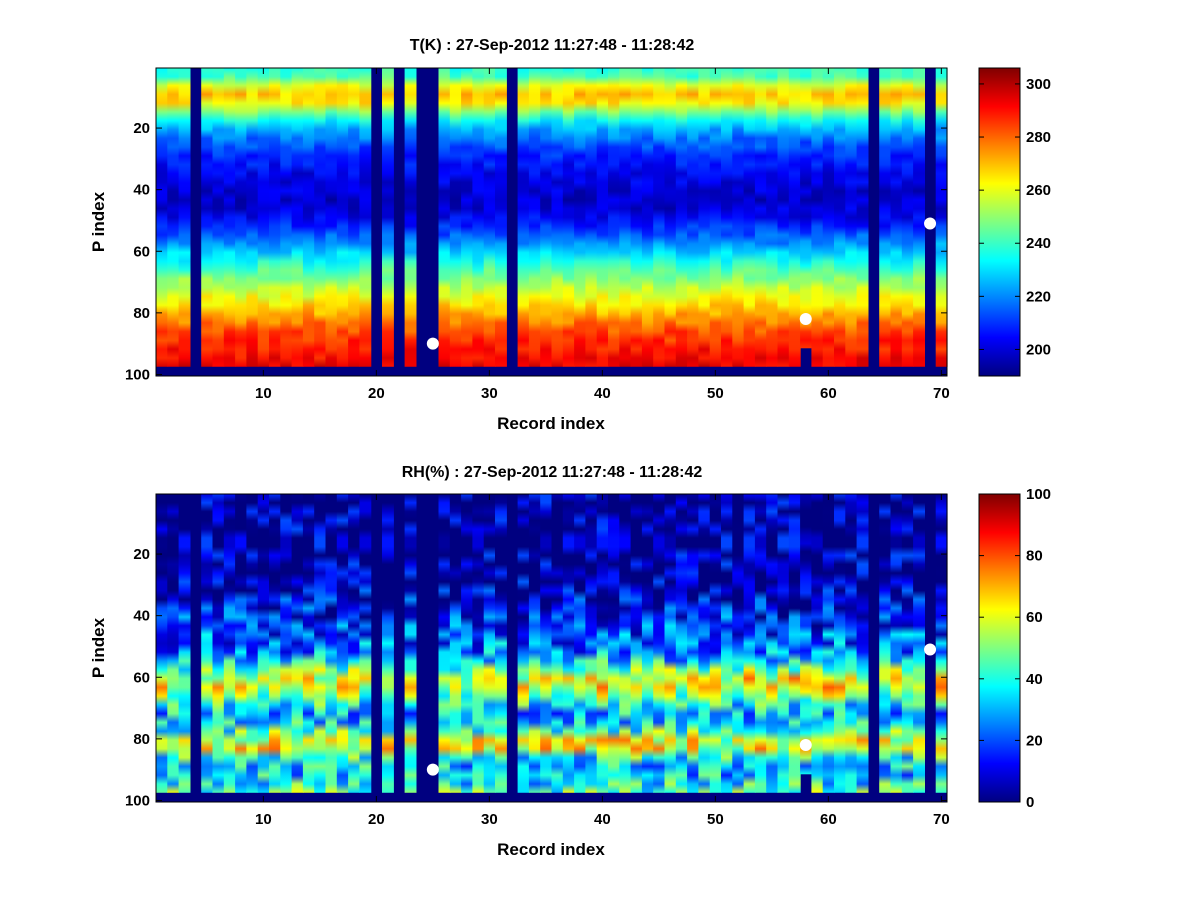 This screenshot has height=900, width=1200. Describe the element at coordinates (941, 393) in the screenshot. I see `temperature-x-tick-label: 70` at that location.